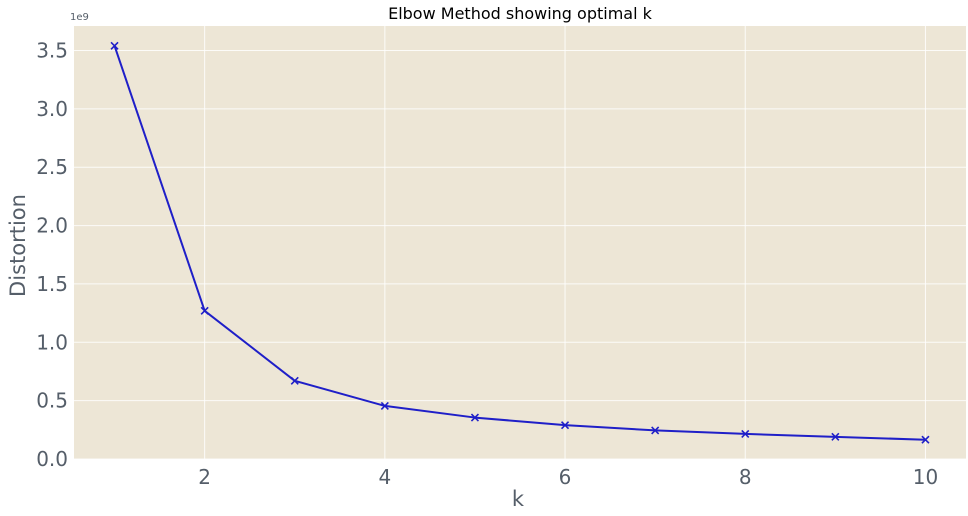  I want to click on x-axis-label: k, so click(518, 499).